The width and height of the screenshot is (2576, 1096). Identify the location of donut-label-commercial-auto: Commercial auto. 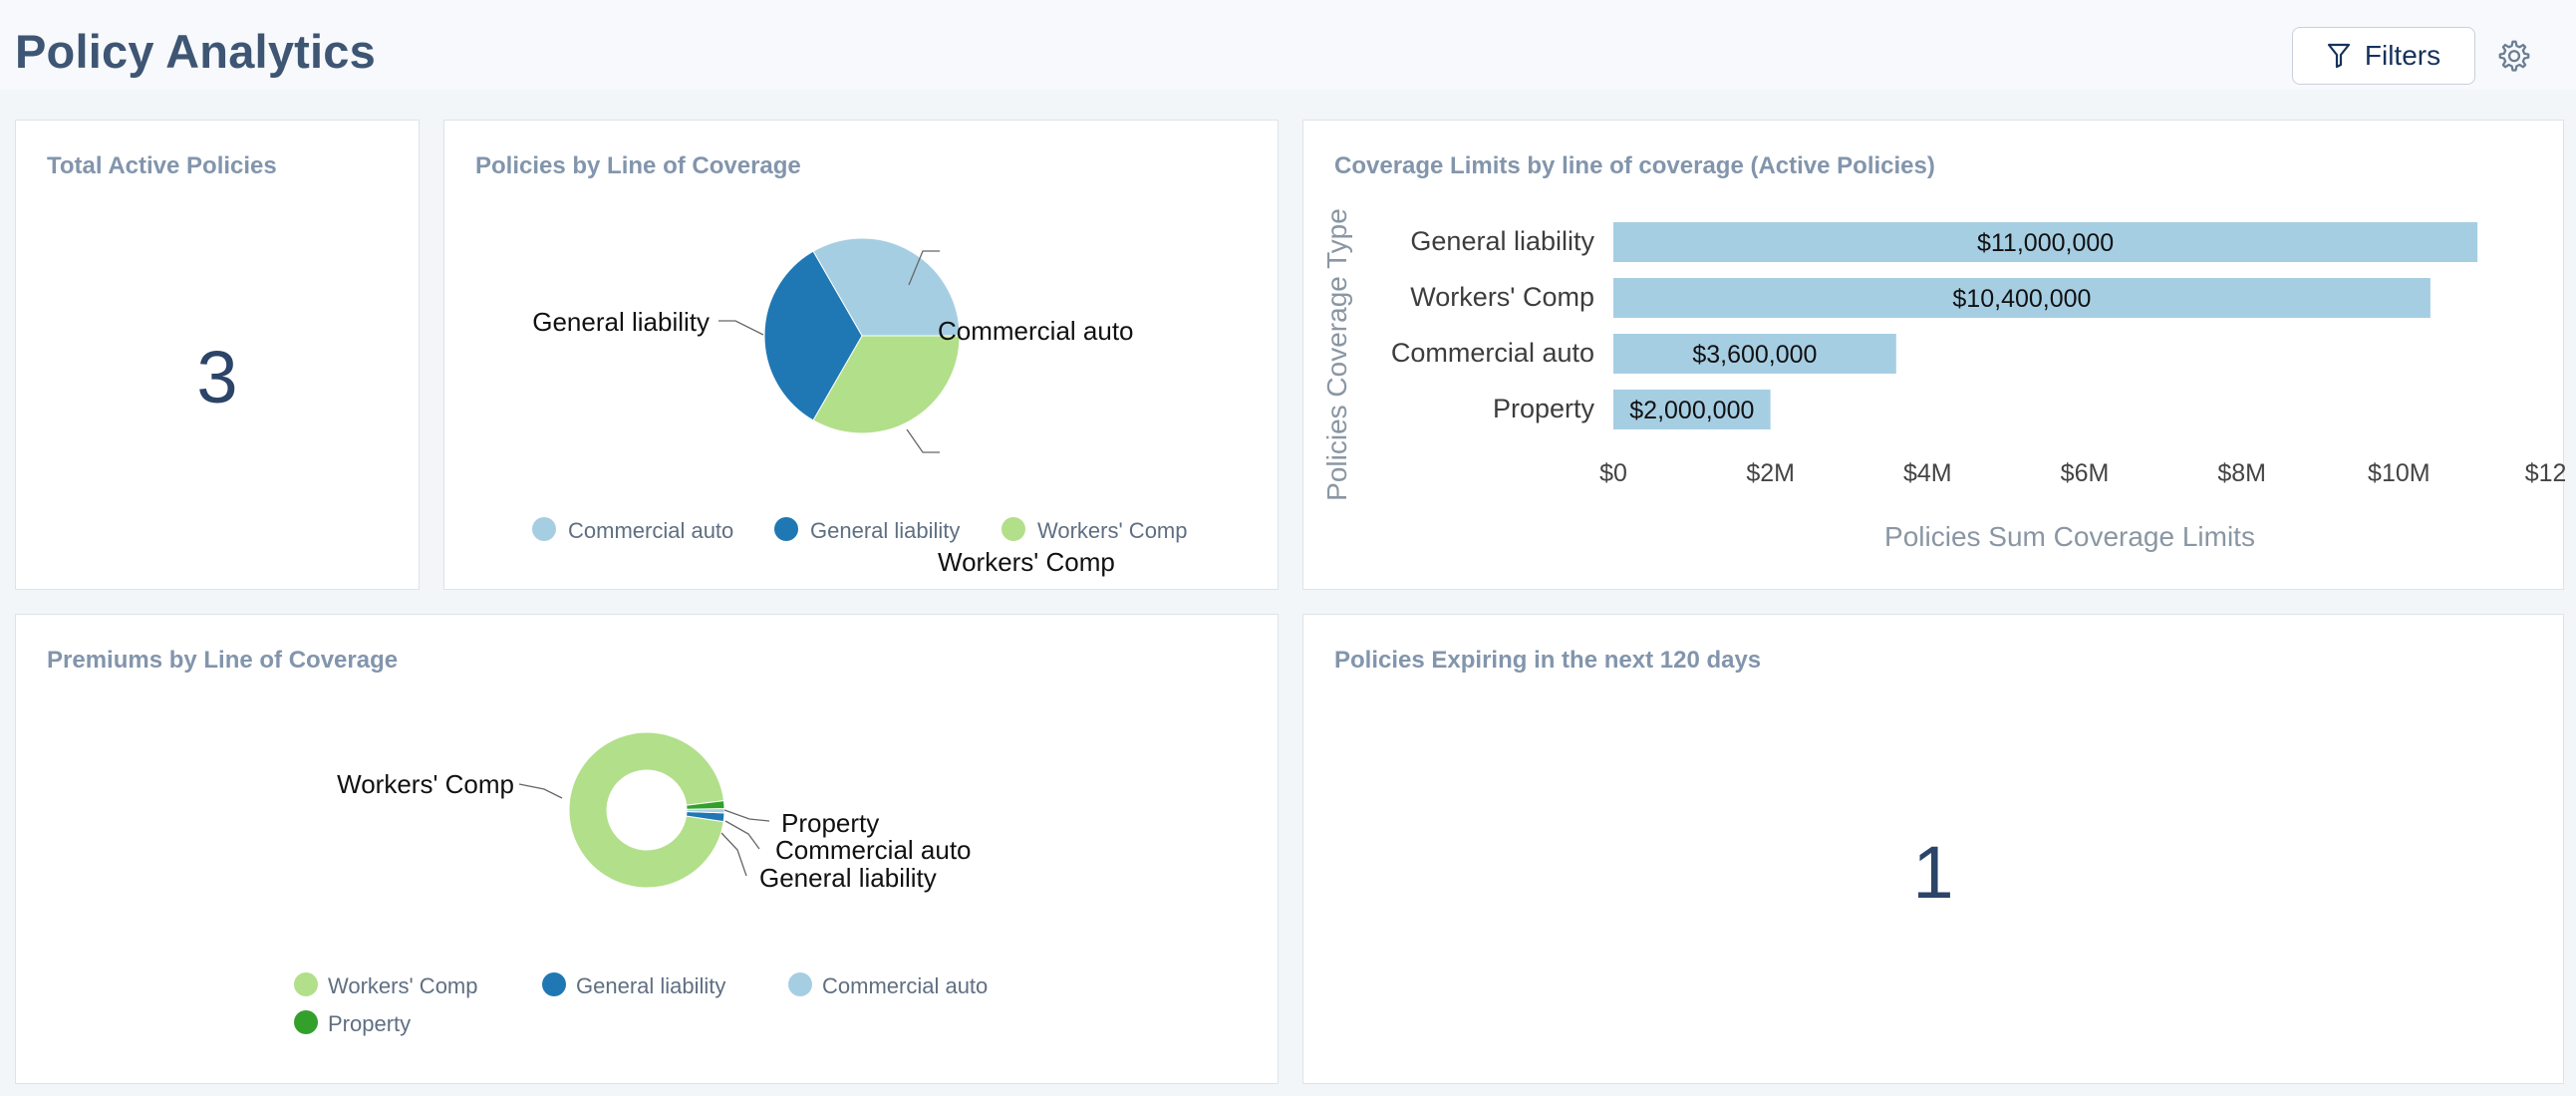
(873, 850).